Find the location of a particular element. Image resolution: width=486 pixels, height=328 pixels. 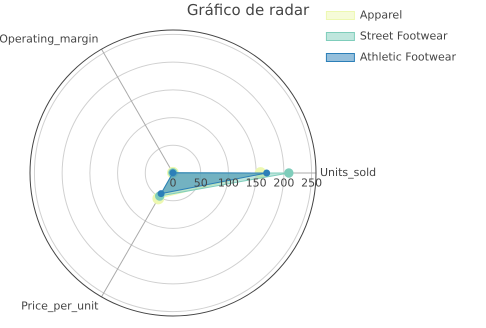

legend-label: Street Footwear is located at coordinates (404, 35).